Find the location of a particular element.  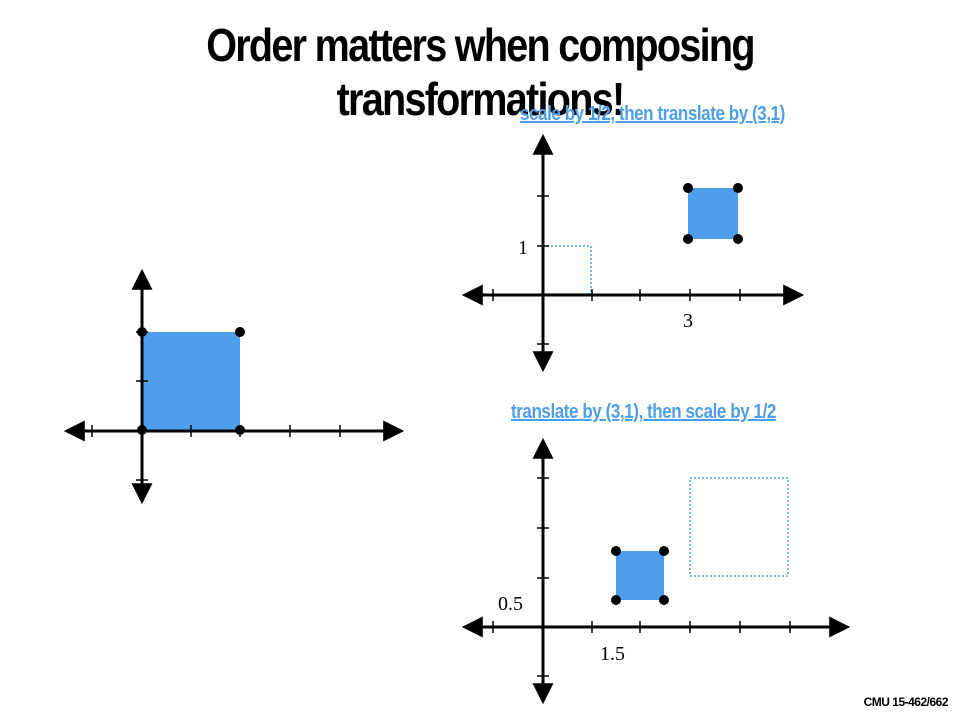

bottom-result-square is located at coordinates (640, 575).